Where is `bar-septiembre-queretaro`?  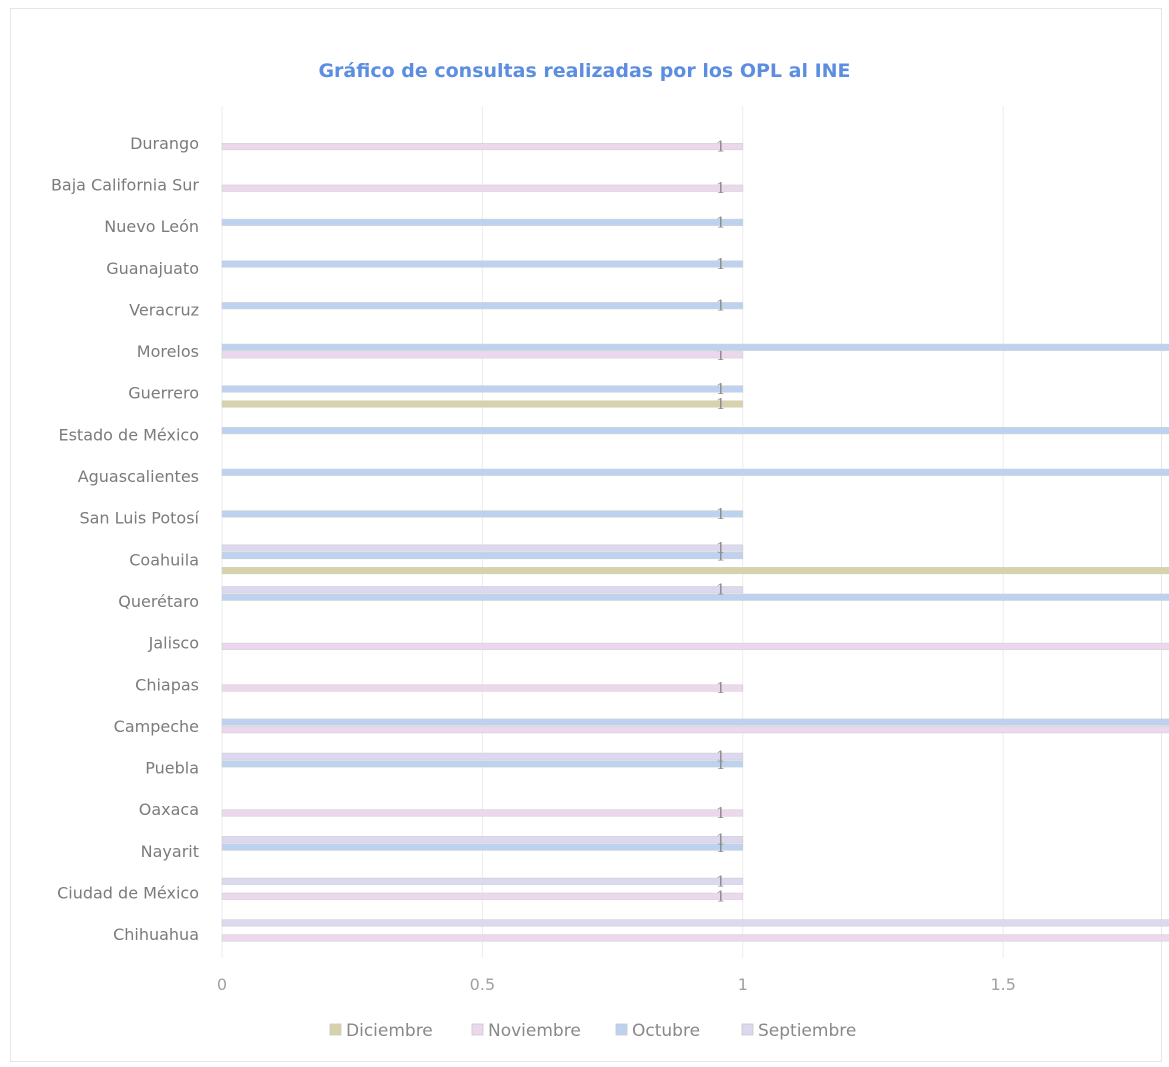
bar-septiembre-queretaro is located at coordinates (482, 590).